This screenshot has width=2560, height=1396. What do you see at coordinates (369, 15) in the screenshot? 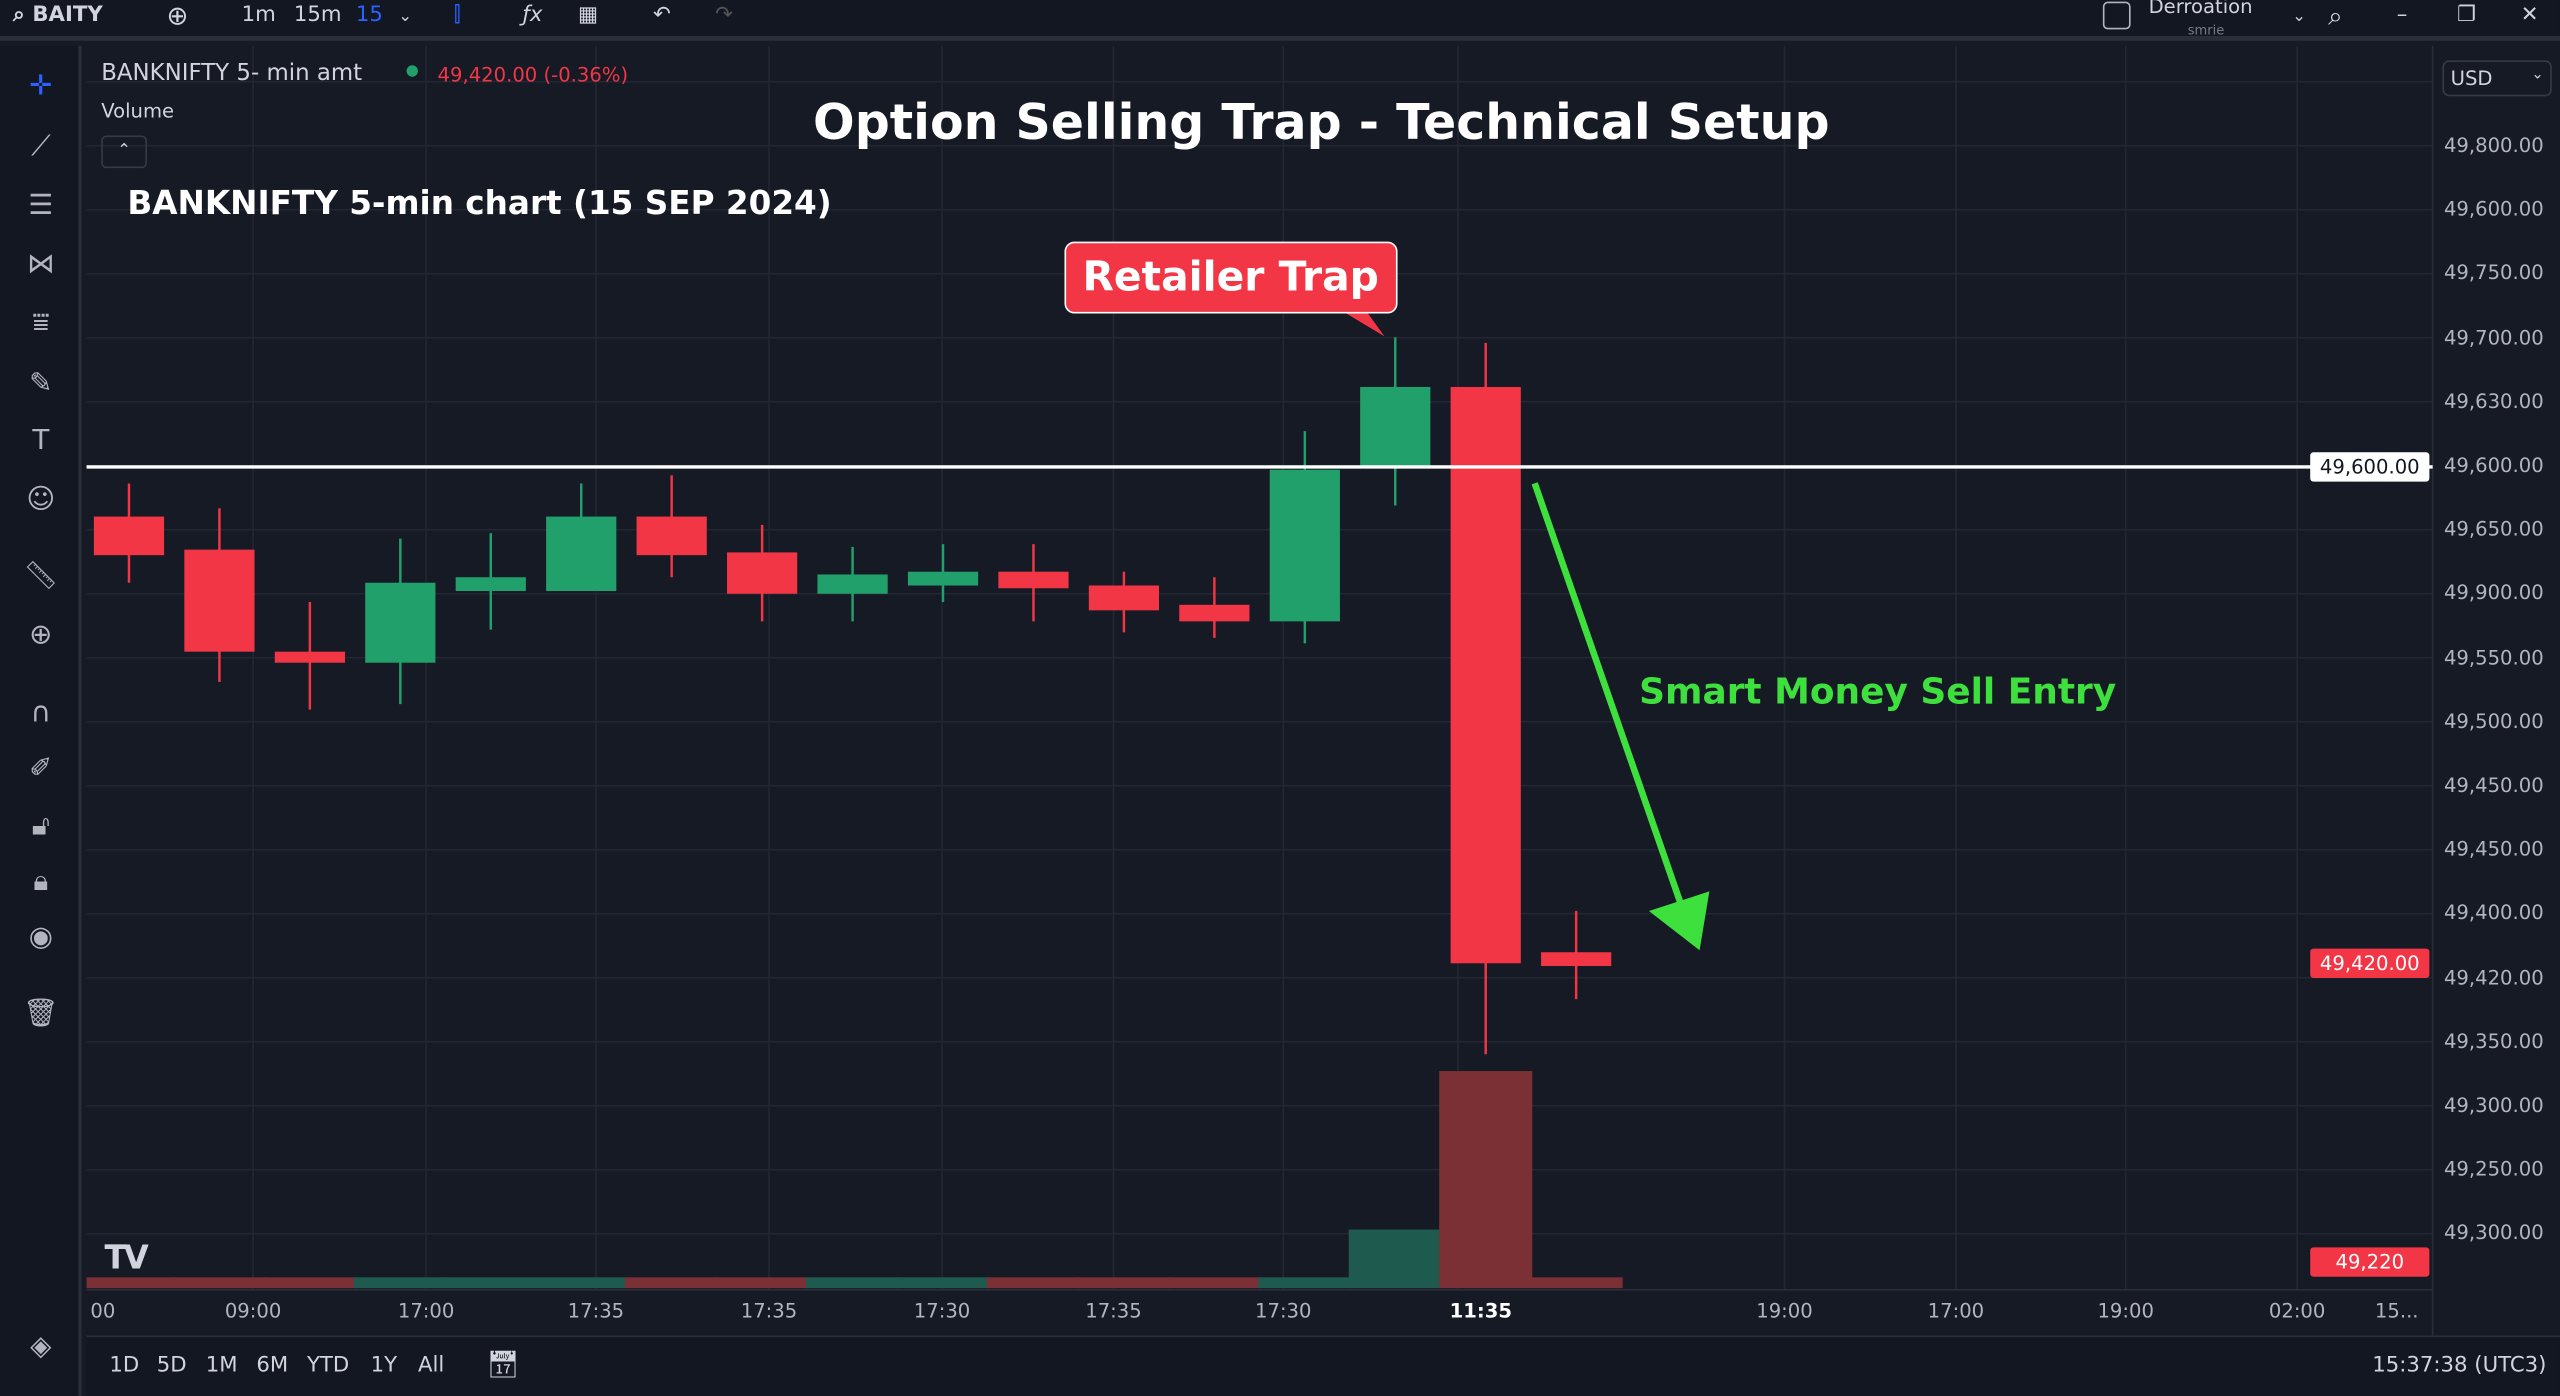
I see `interval-15: 15` at bounding box center [369, 15].